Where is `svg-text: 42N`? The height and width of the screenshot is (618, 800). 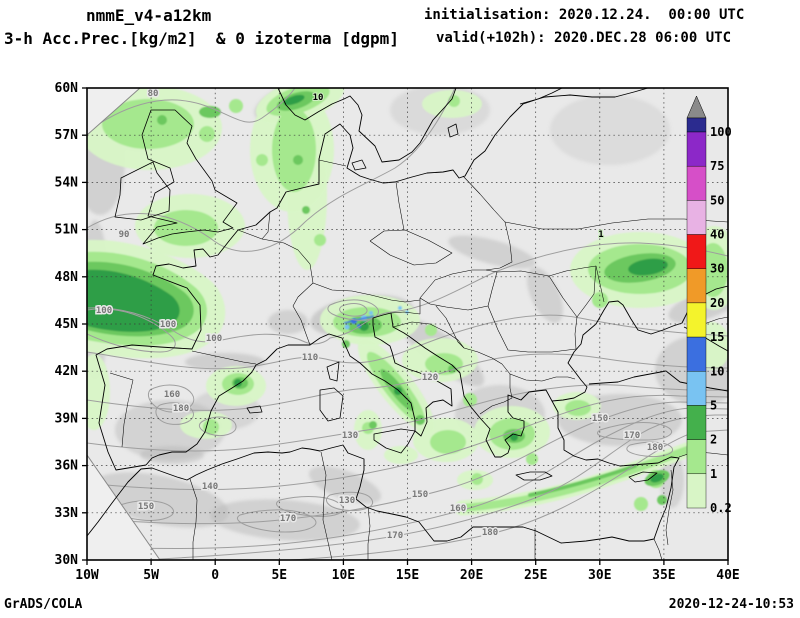
svg-text: 42N is located at coordinates (67, 371).